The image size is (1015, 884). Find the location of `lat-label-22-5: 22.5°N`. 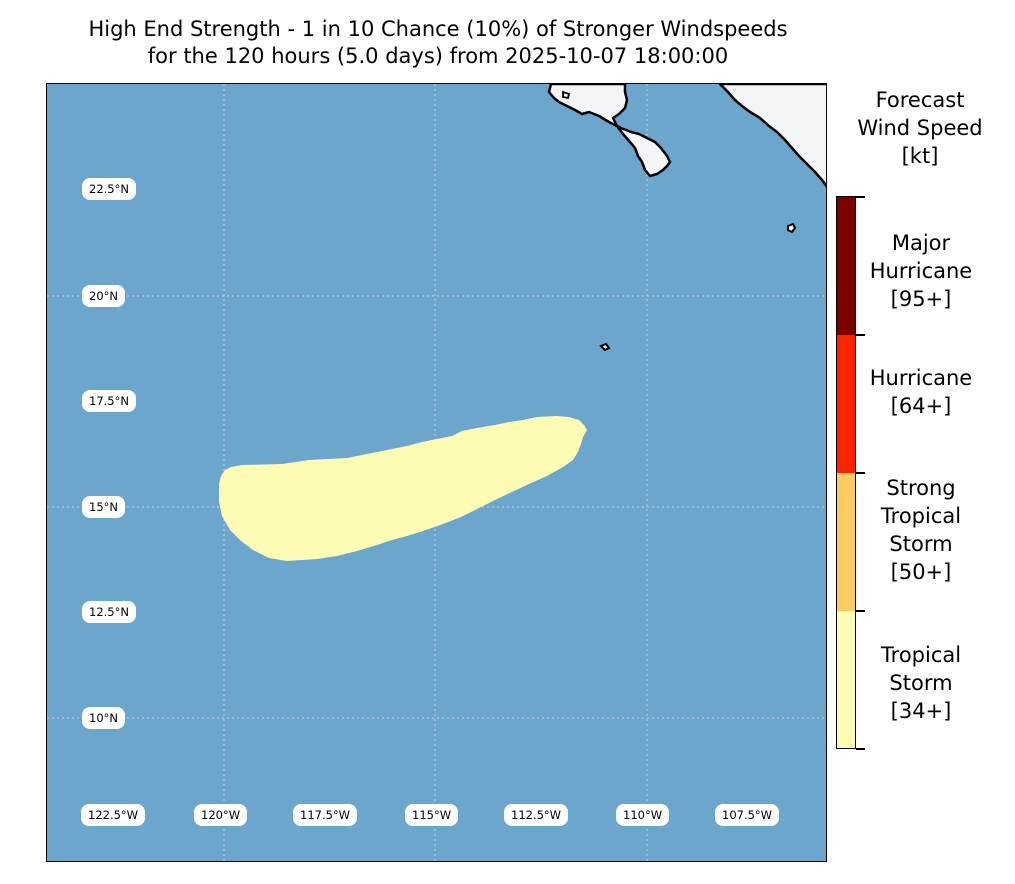

lat-label-22-5: 22.5°N is located at coordinates (109, 189).